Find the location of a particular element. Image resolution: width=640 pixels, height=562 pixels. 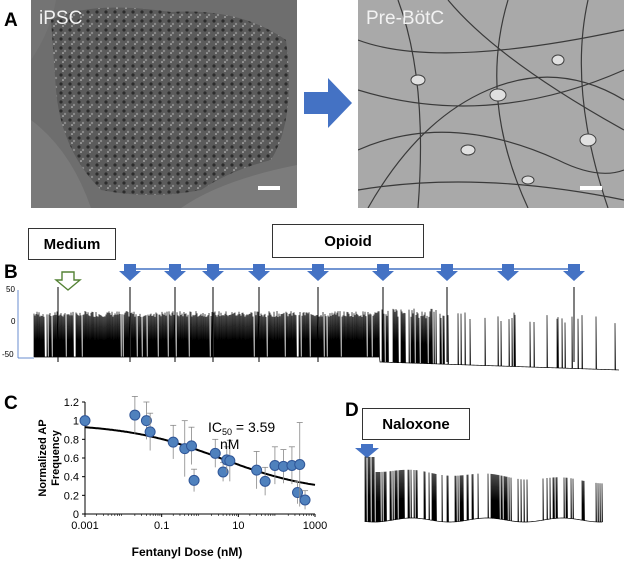

pre-botc-label: Pre-BötC is located at coordinates (405, 18).